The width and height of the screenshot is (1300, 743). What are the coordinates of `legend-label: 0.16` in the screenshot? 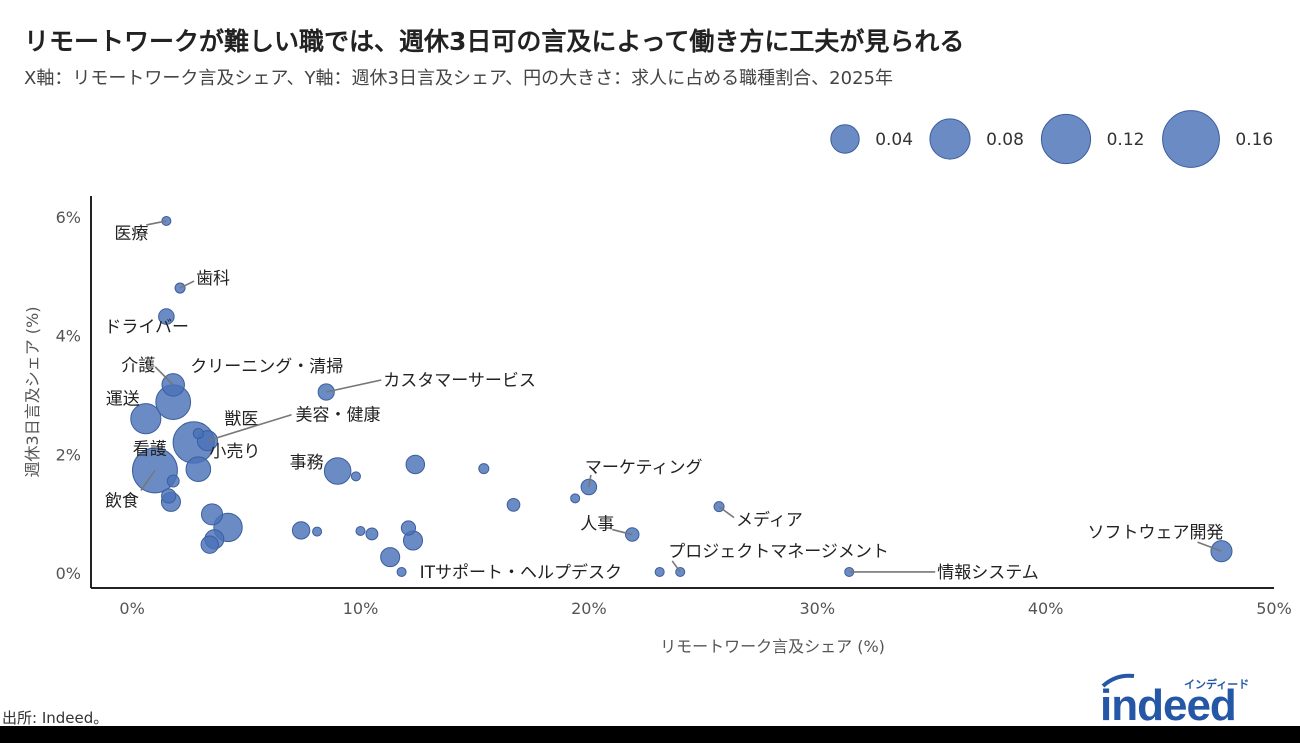 It's located at (1254, 140).